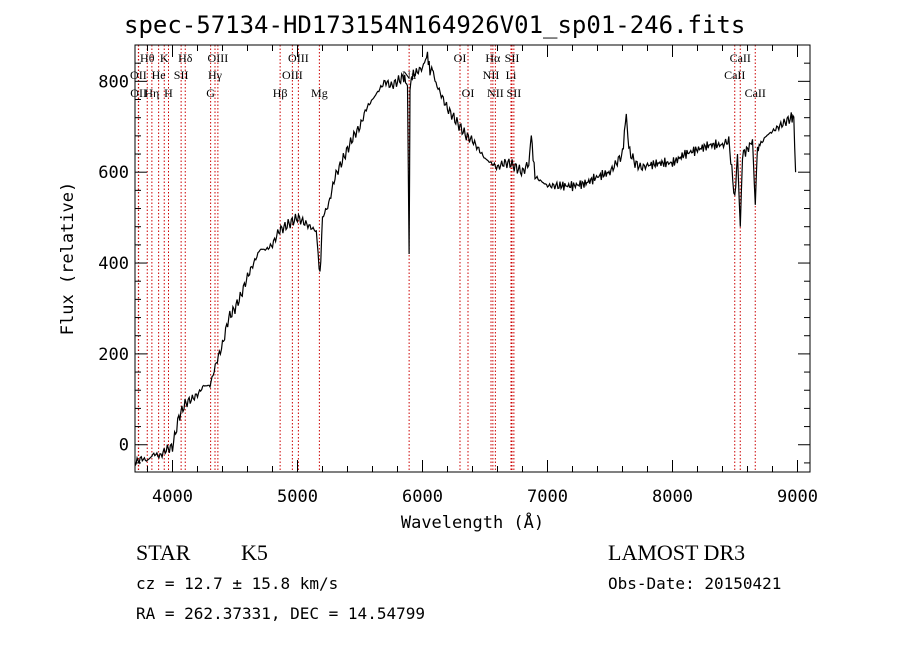  What do you see at coordinates (237, 583) in the screenshot?
I see `redshift-readout: cz = 12.7 ± 15.8 km/s` at bounding box center [237, 583].